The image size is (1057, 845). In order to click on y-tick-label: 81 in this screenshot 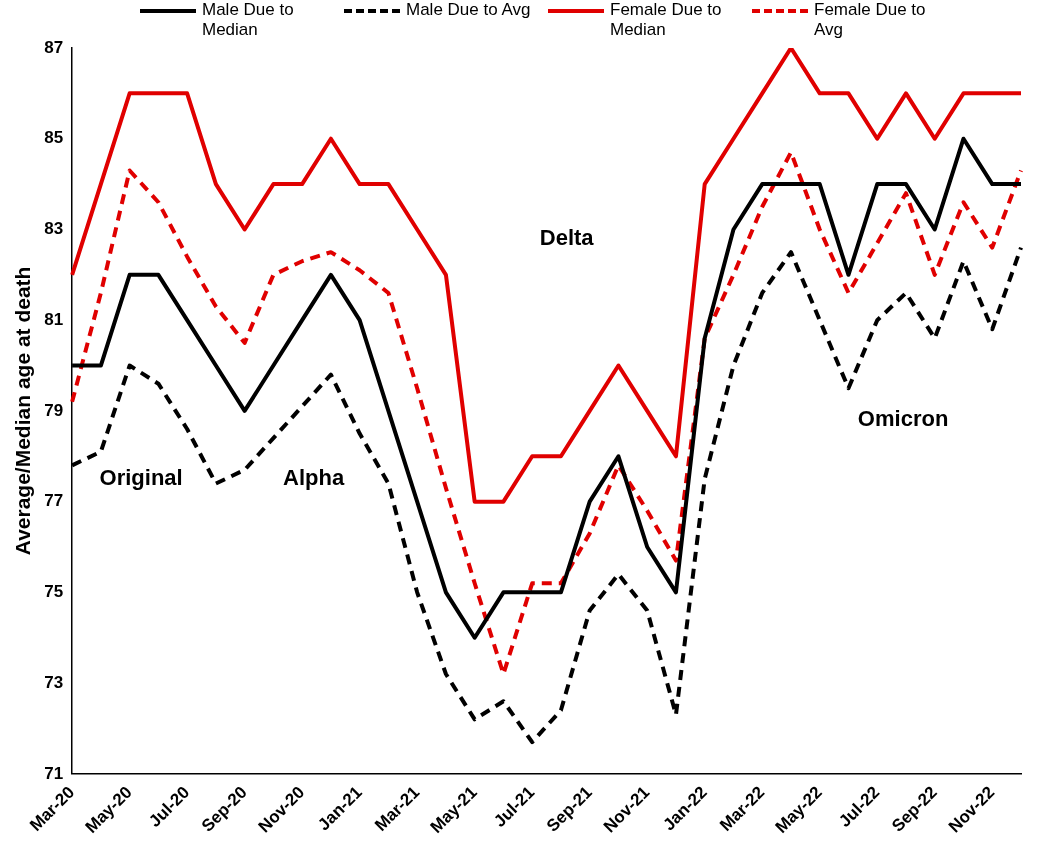, I will do `click(54, 319)`.